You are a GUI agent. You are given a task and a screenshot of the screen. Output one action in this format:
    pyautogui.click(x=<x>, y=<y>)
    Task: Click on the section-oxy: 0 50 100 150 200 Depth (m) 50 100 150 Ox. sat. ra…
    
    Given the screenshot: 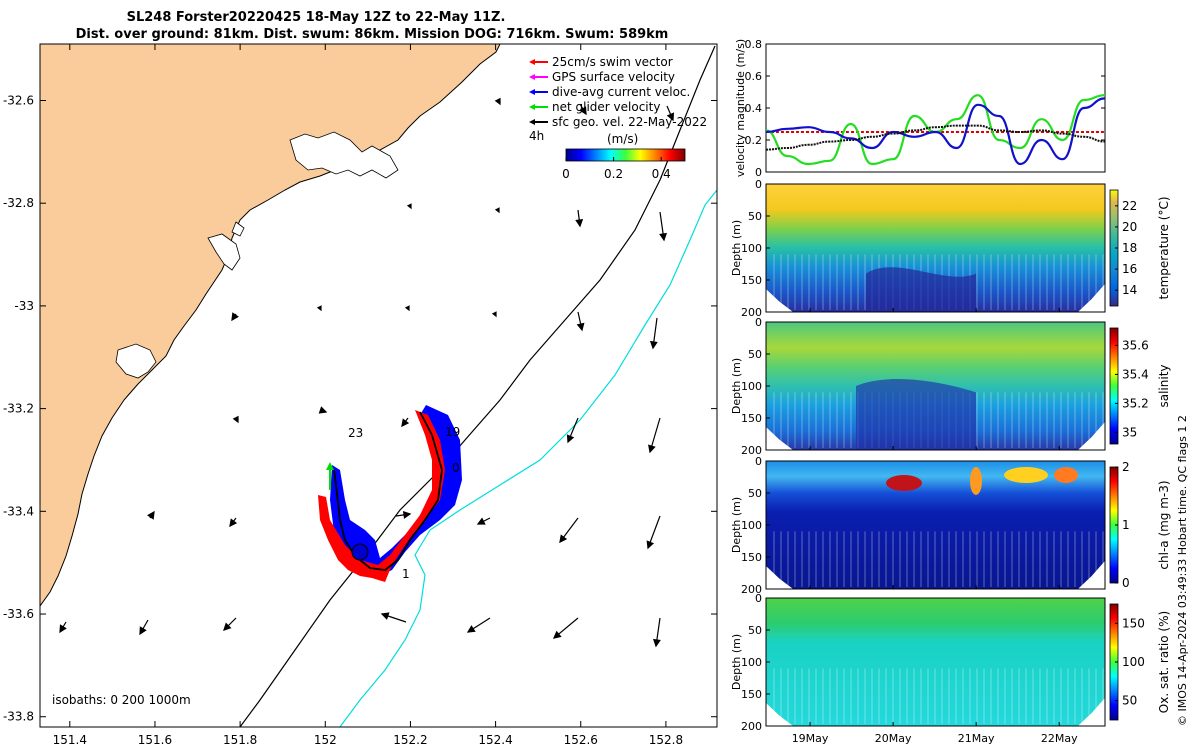 What is the action you would take?
    pyautogui.click(x=950, y=662)
    